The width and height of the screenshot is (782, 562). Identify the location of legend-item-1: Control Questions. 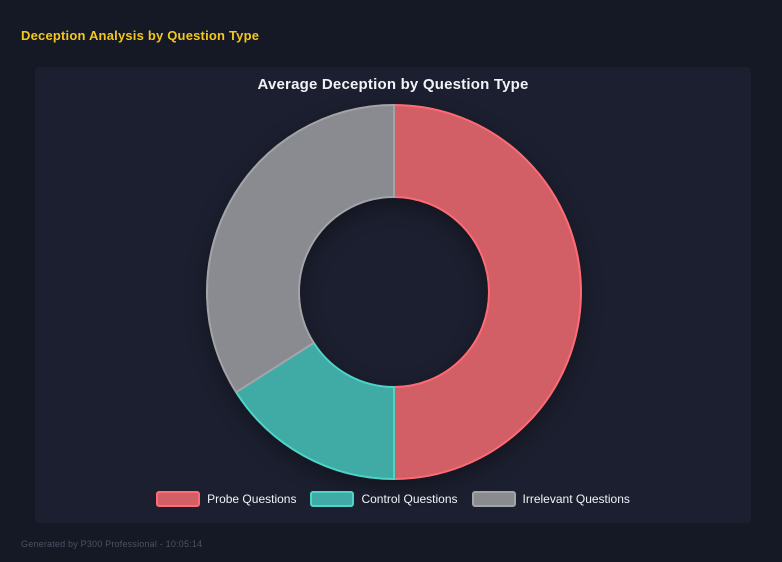
(384, 499).